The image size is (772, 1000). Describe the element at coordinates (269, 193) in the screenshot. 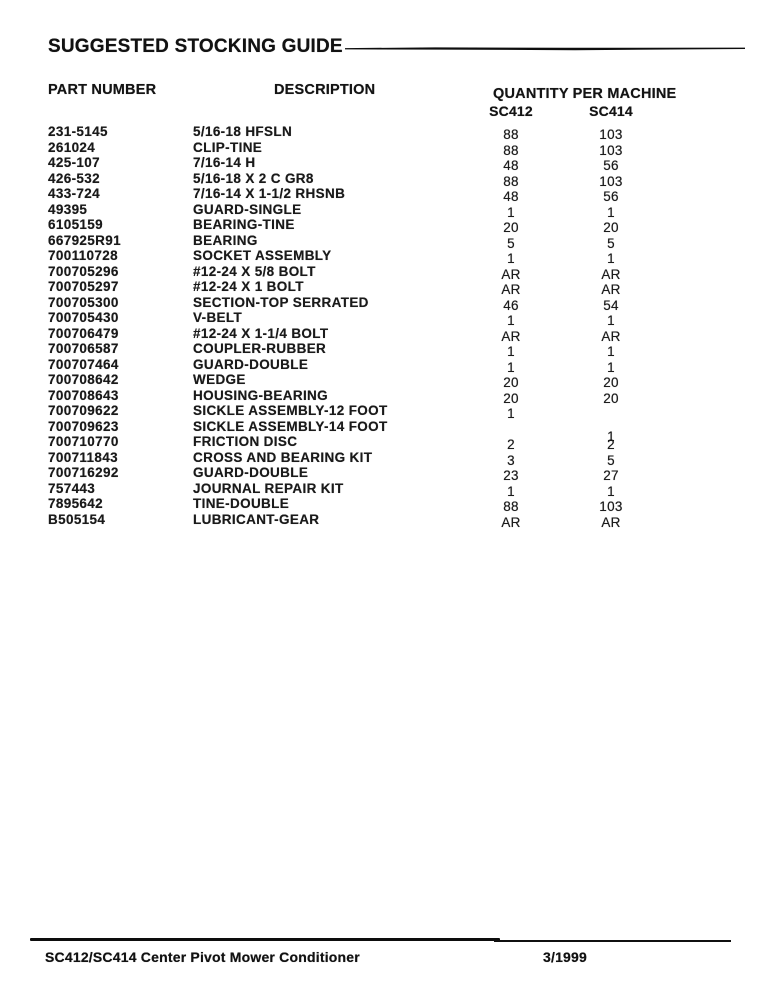

I see `description-cell: 7/16-14 X 1-1/2 RHSNB` at that location.